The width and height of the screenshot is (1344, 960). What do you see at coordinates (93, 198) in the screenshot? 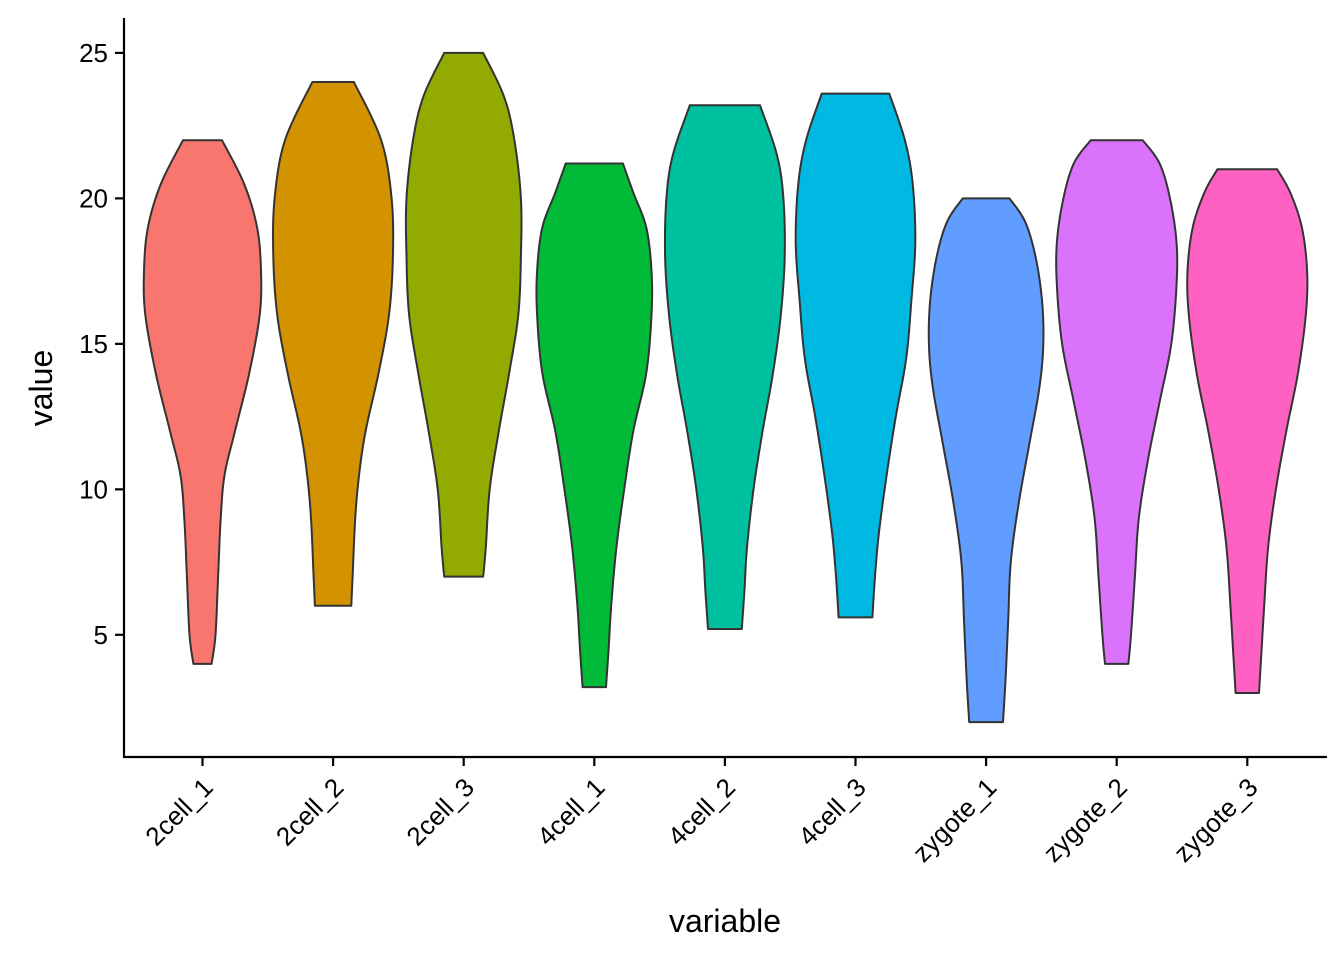
I see `y-tick-label: 20` at bounding box center [93, 198].